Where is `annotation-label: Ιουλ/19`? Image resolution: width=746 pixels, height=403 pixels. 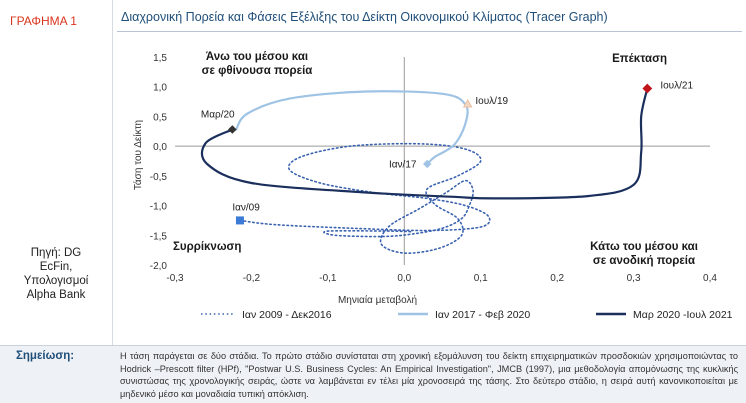
annotation-label: Ιουλ/19 is located at coordinates (491, 101).